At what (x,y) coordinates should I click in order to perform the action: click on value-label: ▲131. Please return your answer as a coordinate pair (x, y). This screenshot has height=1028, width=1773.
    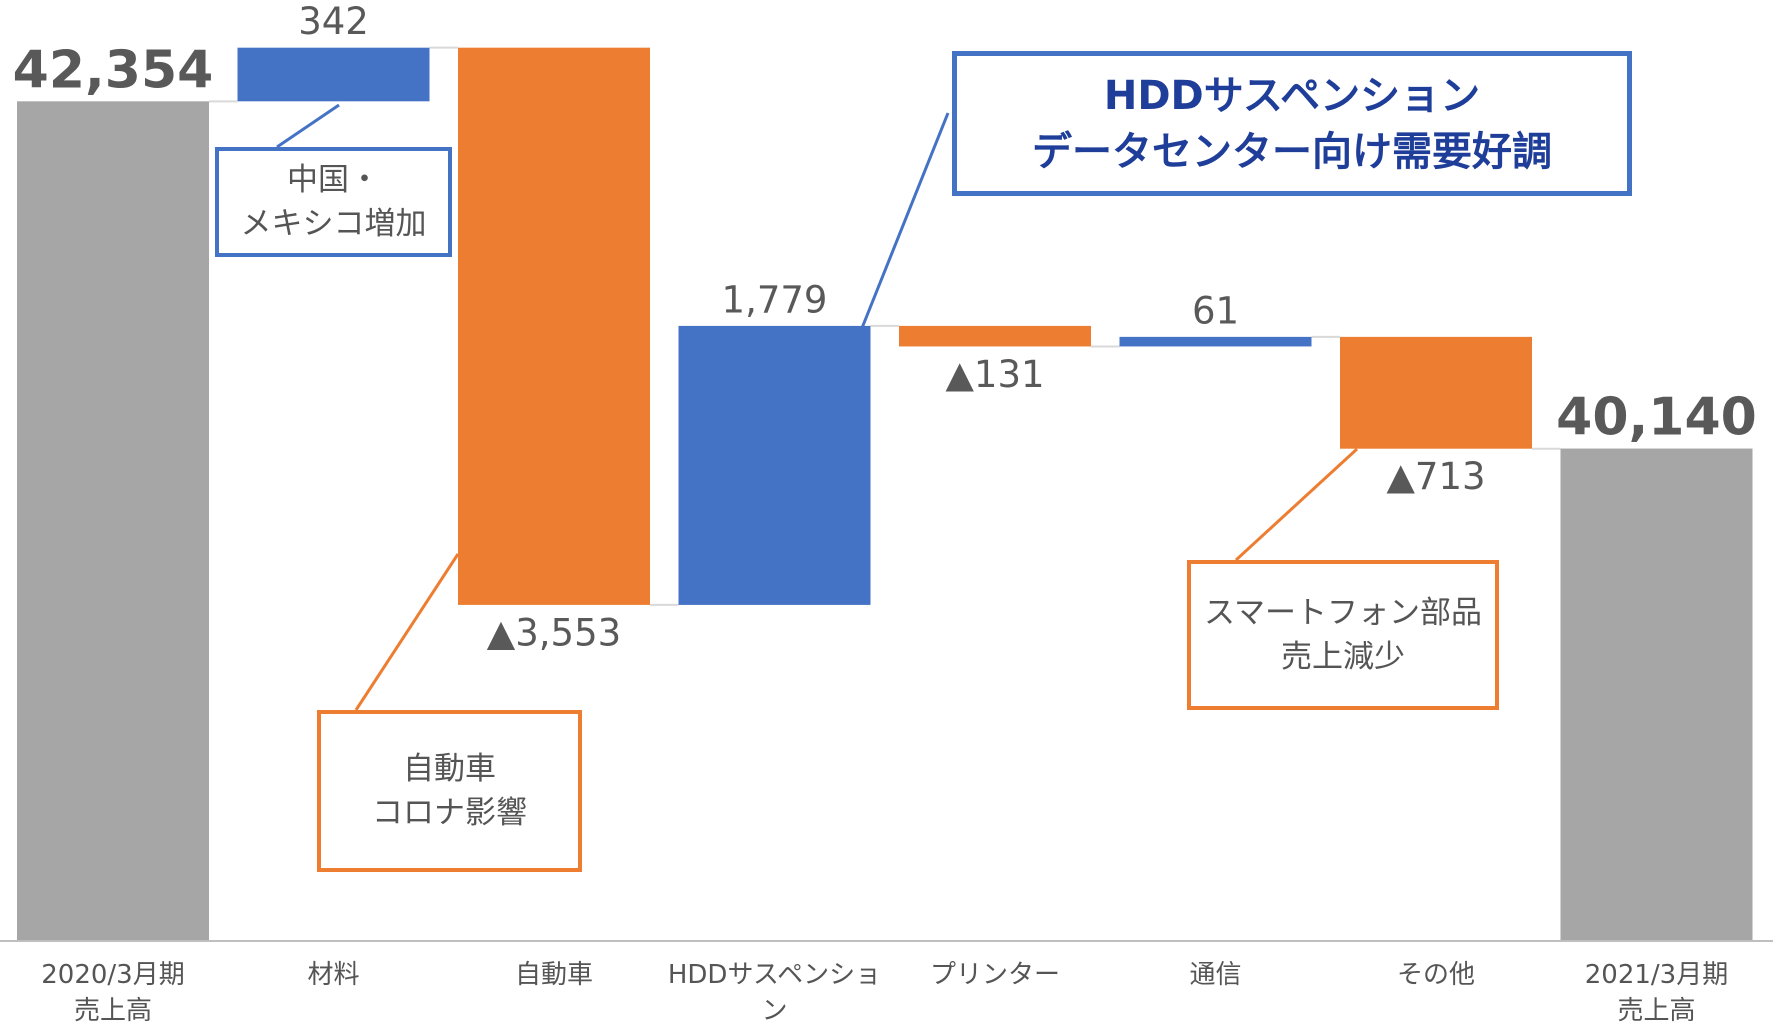
    Looking at the image, I should click on (994, 374).